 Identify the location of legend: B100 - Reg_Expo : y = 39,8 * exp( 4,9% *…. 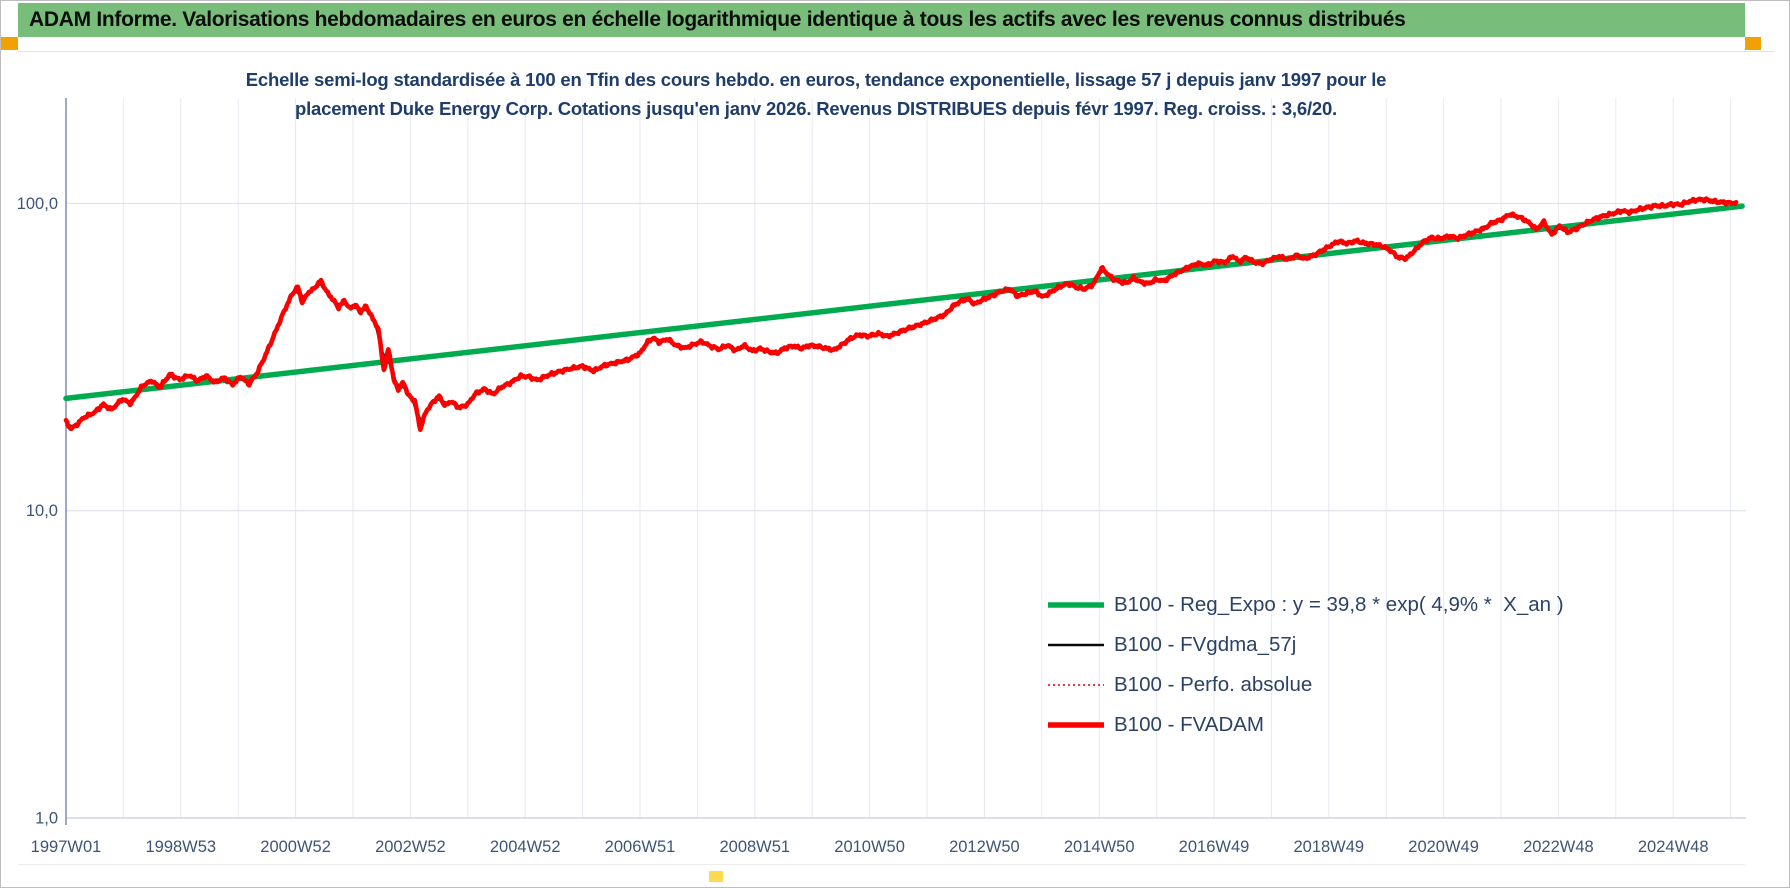
(1305, 665).